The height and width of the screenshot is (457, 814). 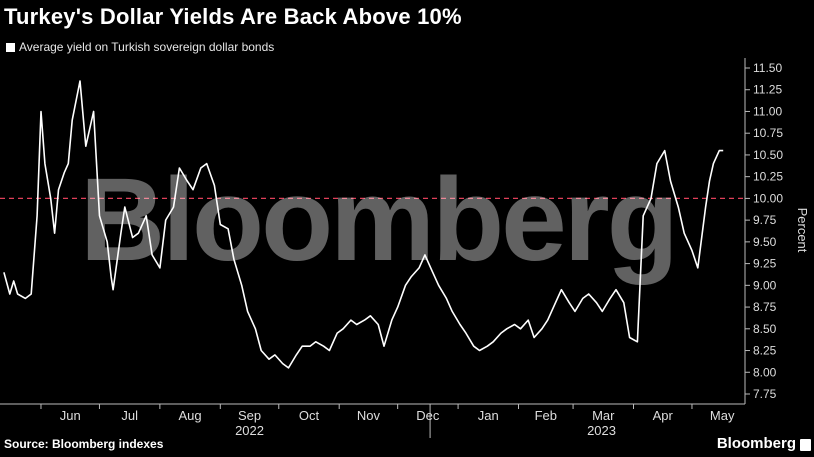 I want to click on brand-logo: Bloomberg, so click(x=756, y=443).